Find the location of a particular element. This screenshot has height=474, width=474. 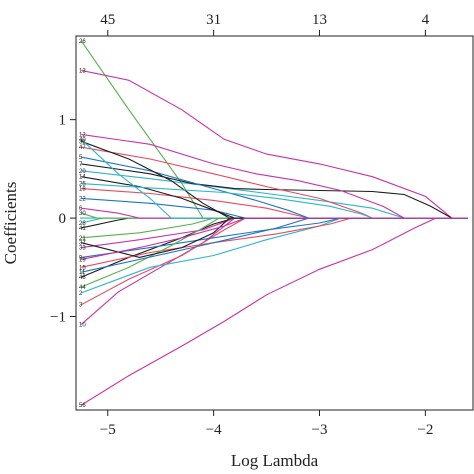

path-label-14: 14 is located at coordinates (82, 178).